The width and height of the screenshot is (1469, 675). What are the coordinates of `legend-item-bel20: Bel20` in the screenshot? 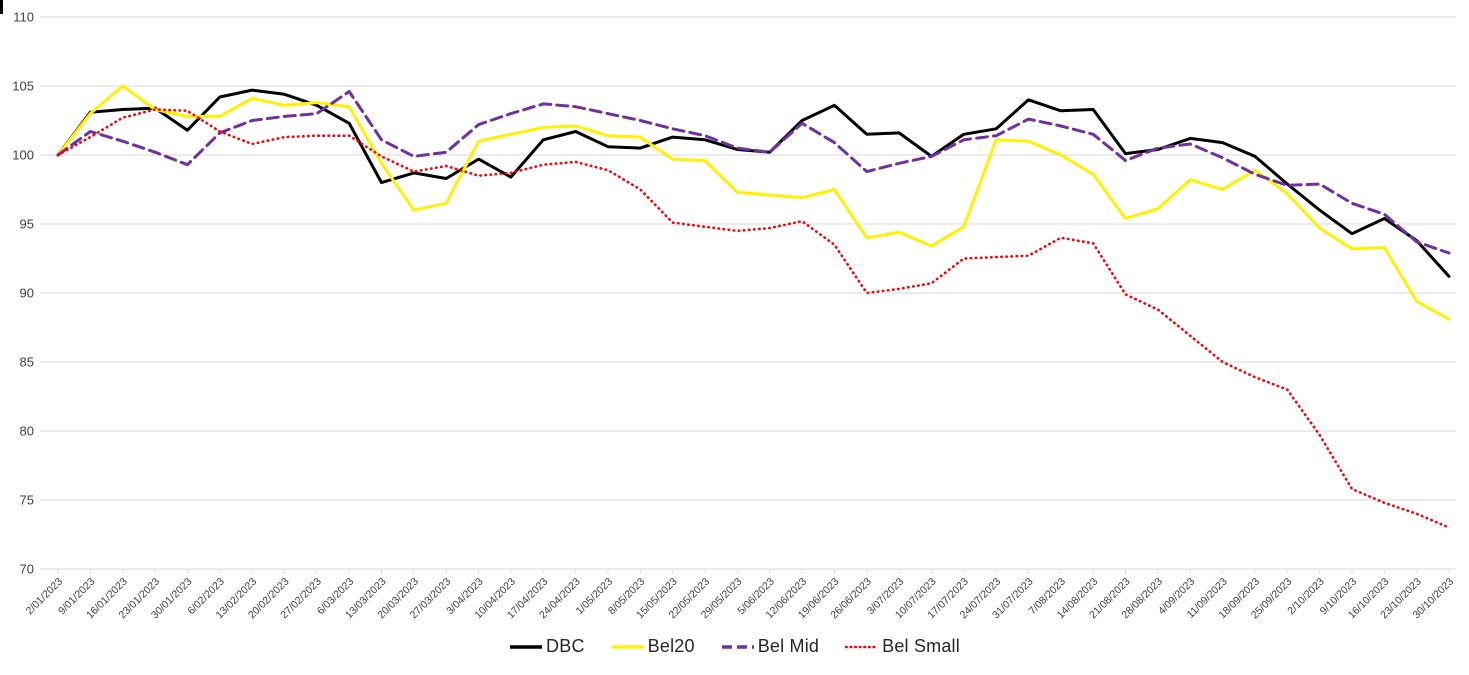 It's located at (653, 646).